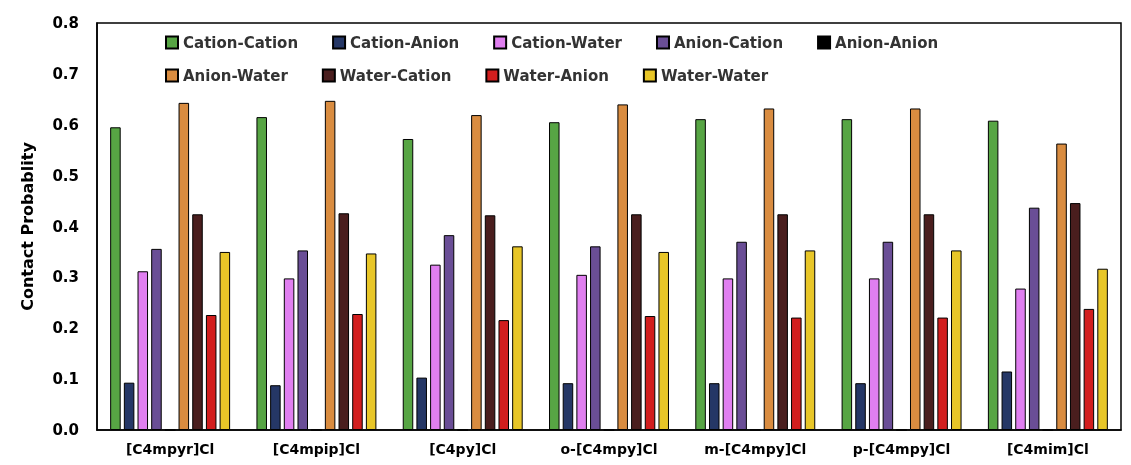  I want to click on legend-label: Cation-Cation, so click(241, 42).